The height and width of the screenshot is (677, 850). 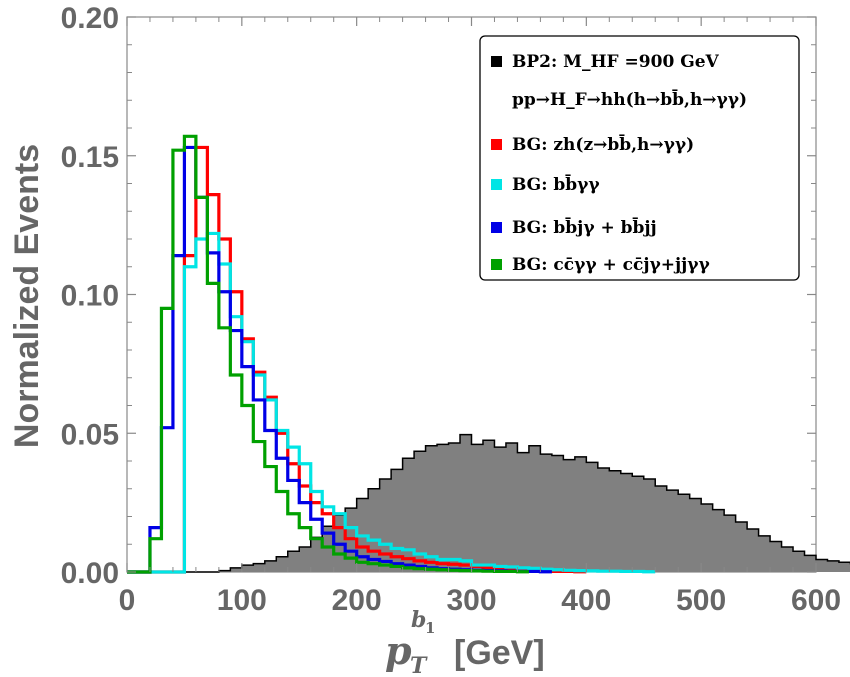 I want to click on x-axis-title-sup-b: b, so click(x=418, y=620).